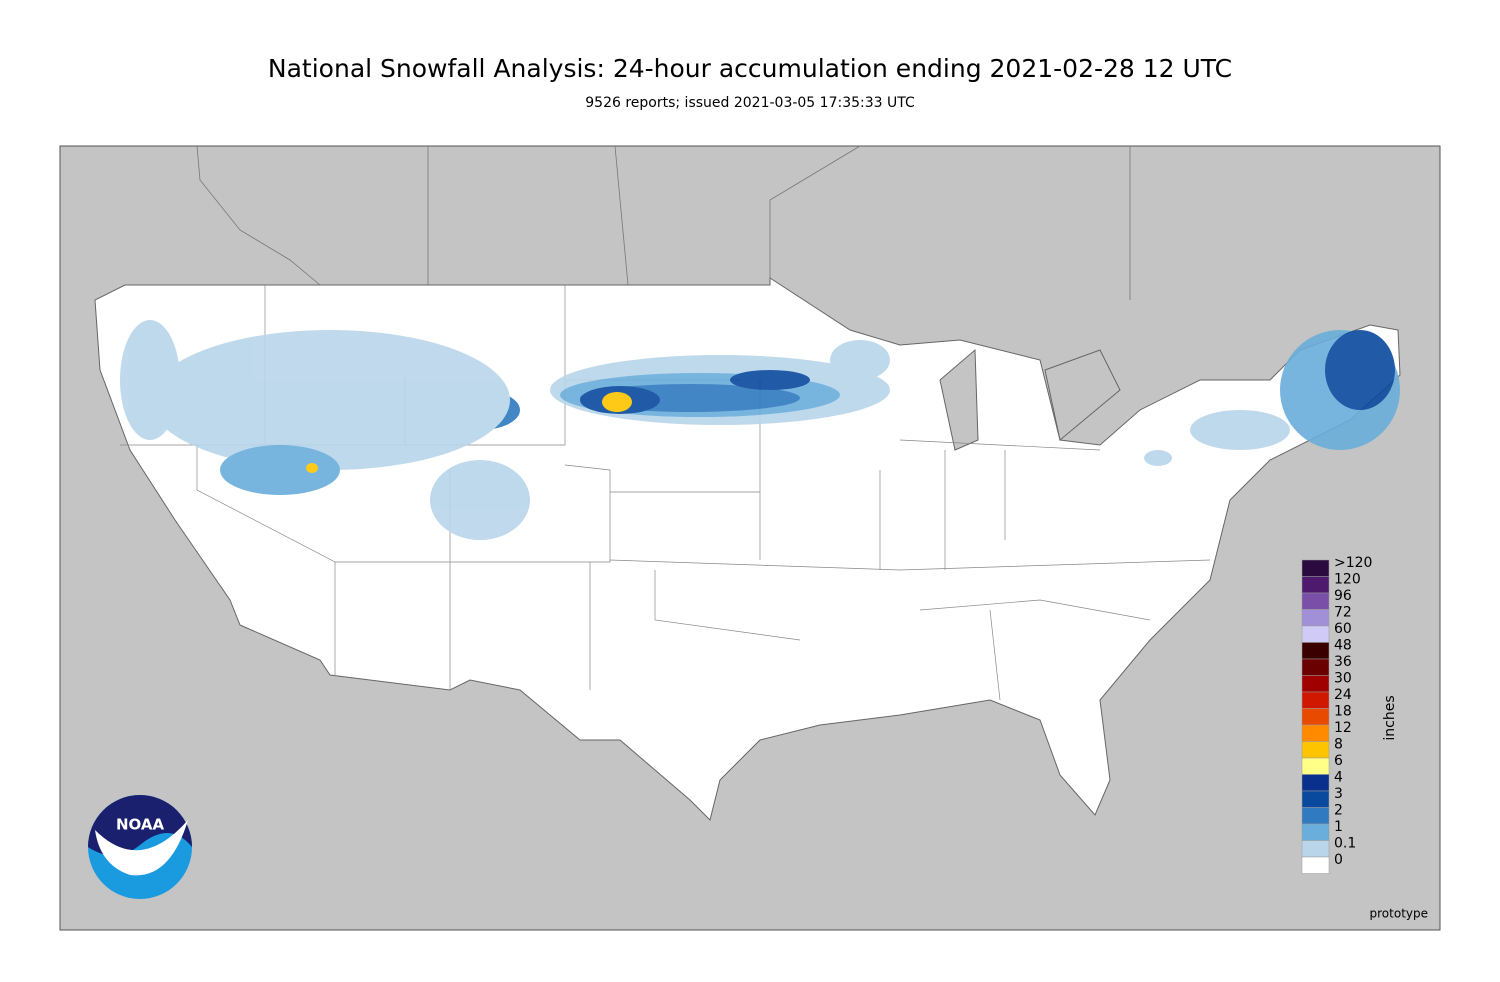  What do you see at coordinates (1343, 662) in the screenshot?
I see `legend-label: 36` at bounding box center [1343, 662].